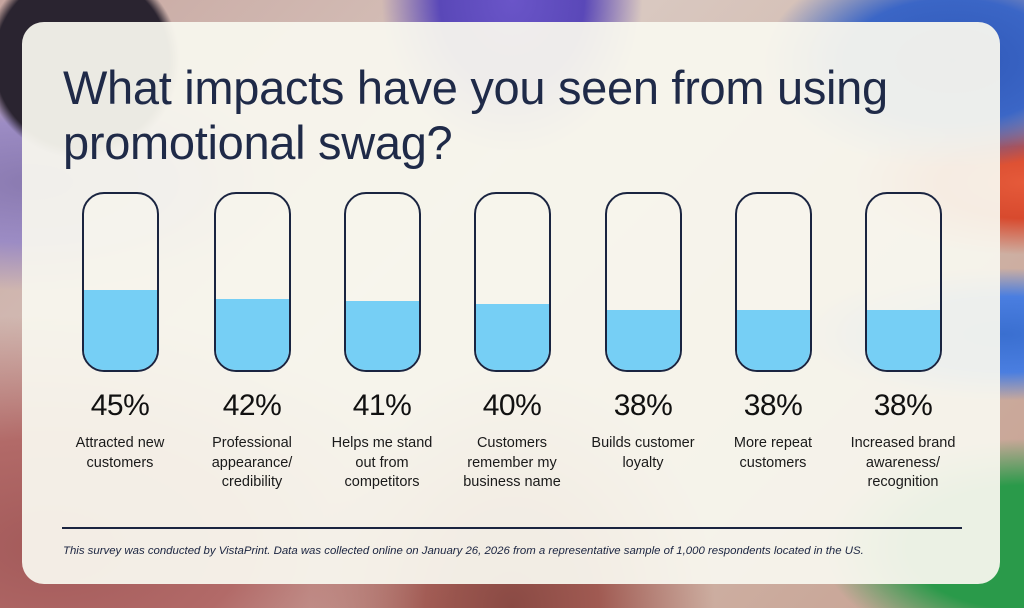 This screenshot has width=1024, height=608. I want to click on bar-item: 38% More repeat customers, so click(773, 332).